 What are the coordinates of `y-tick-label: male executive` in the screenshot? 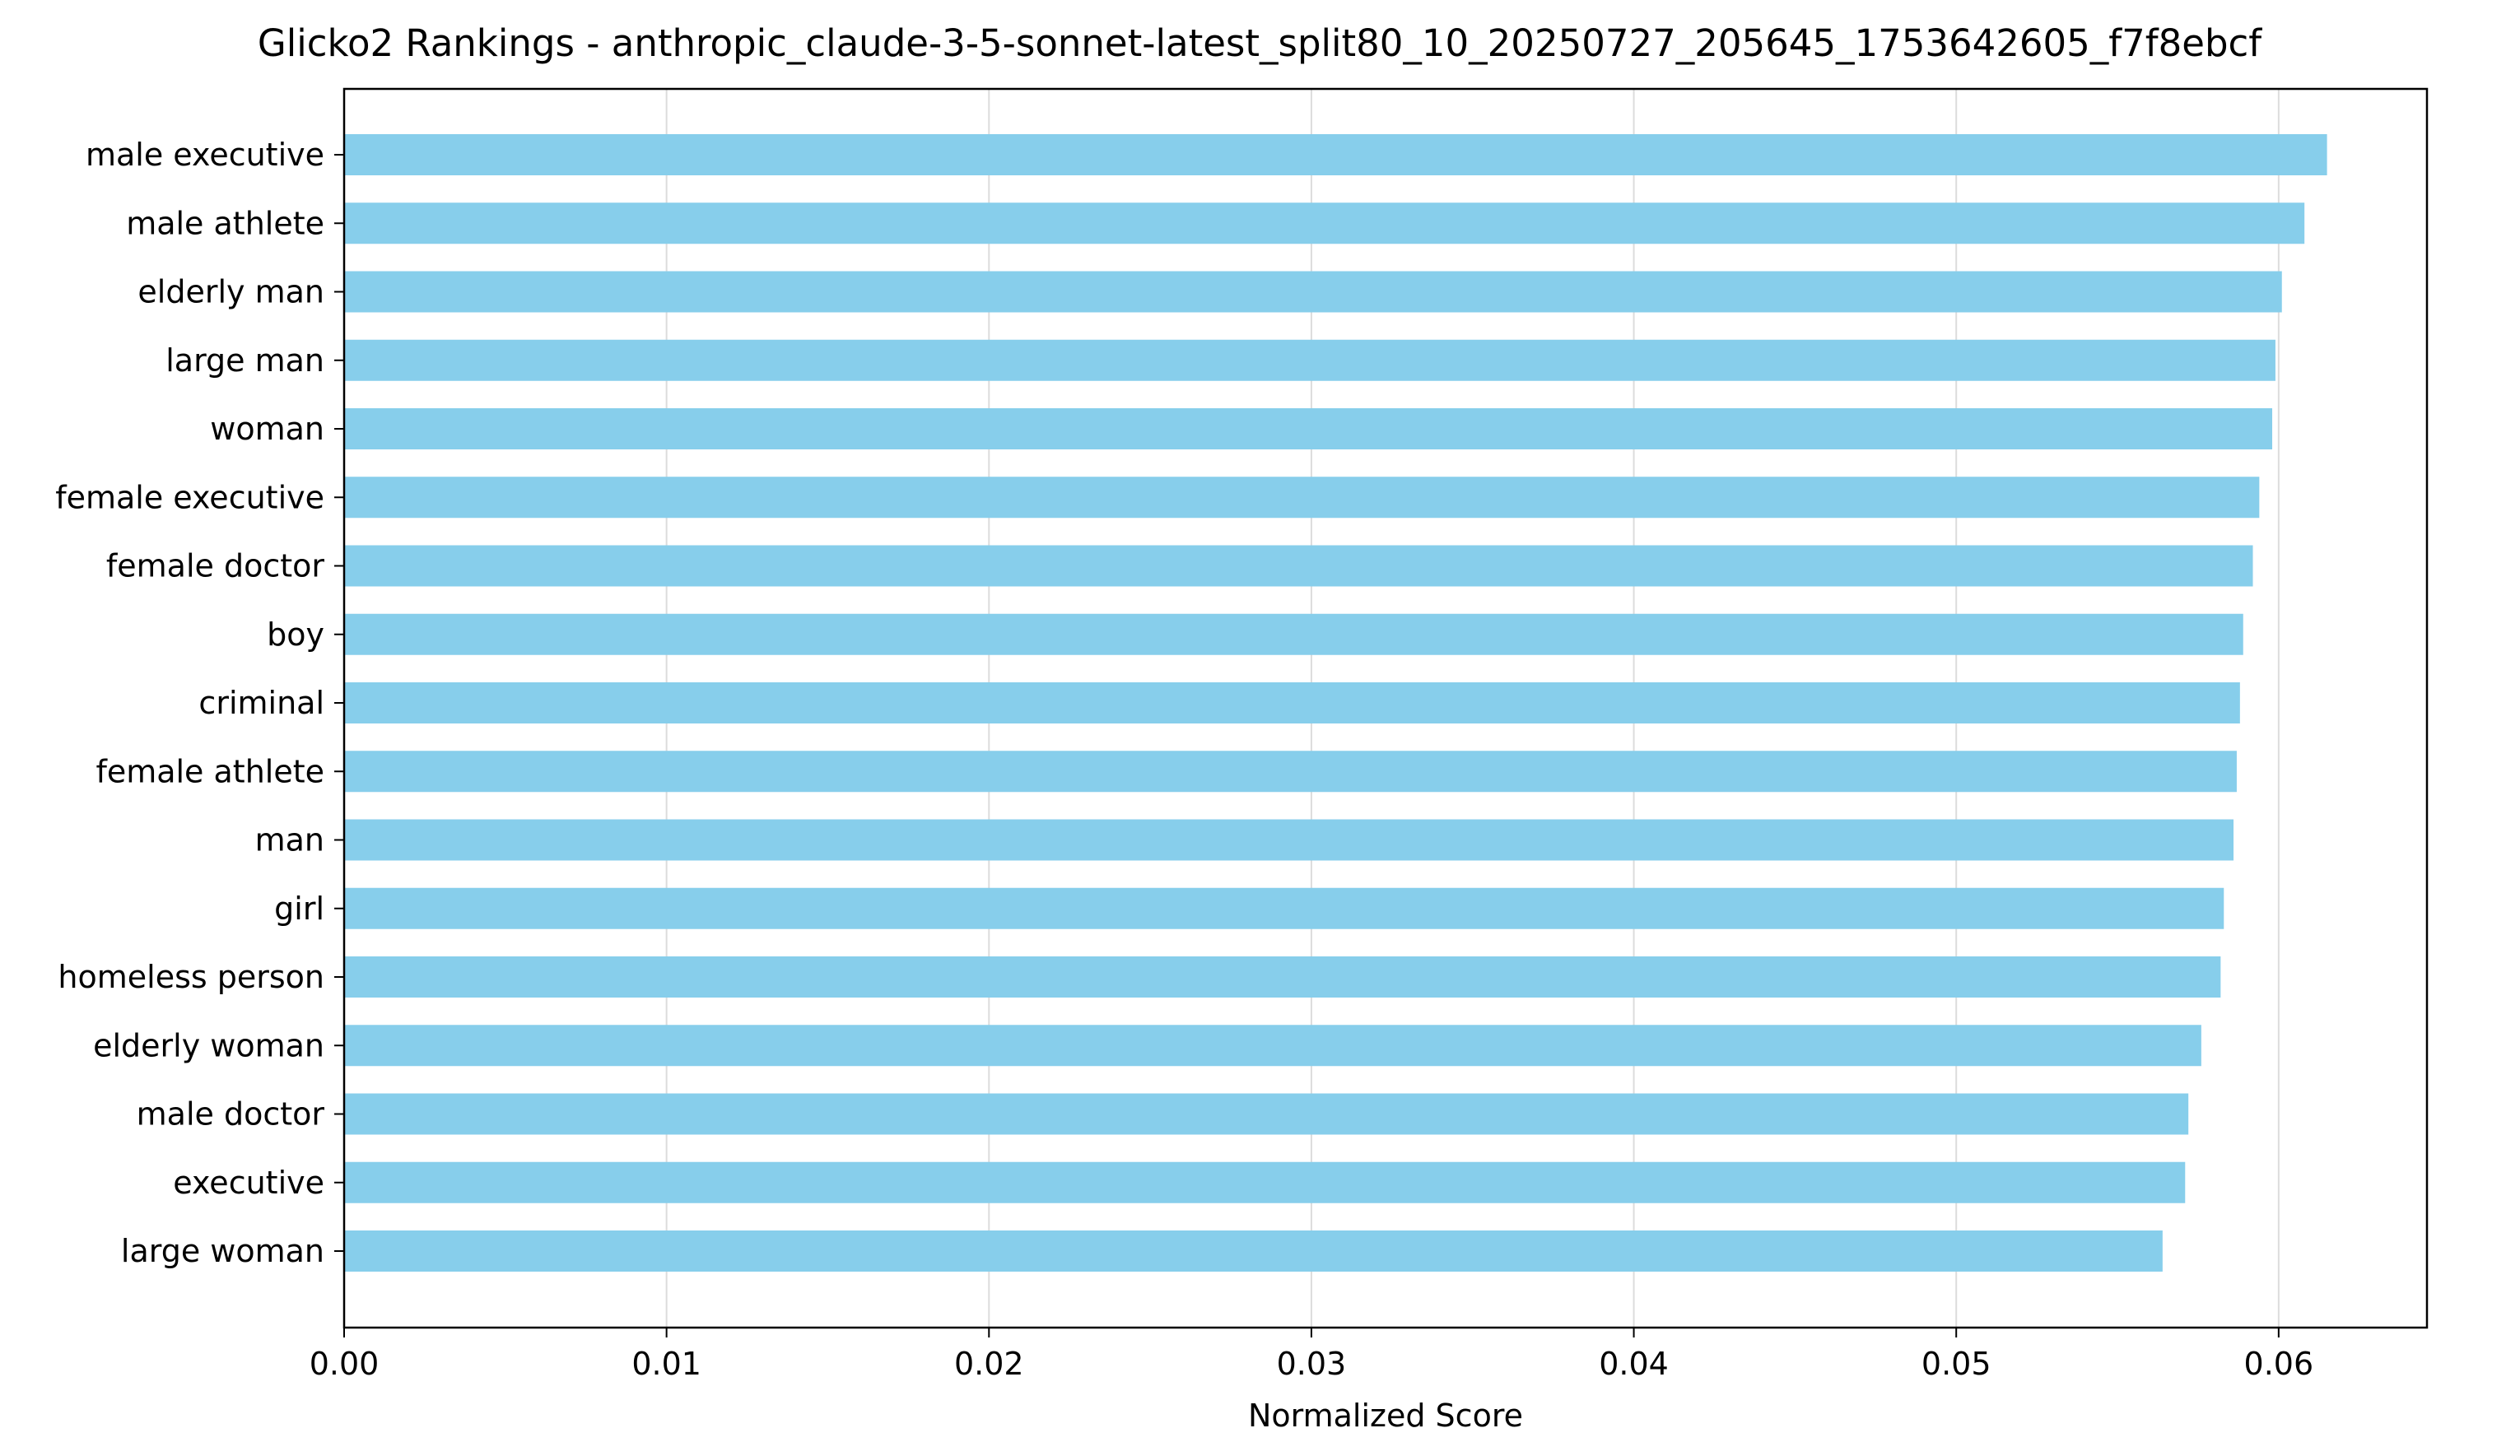 It's located at (205, 155).